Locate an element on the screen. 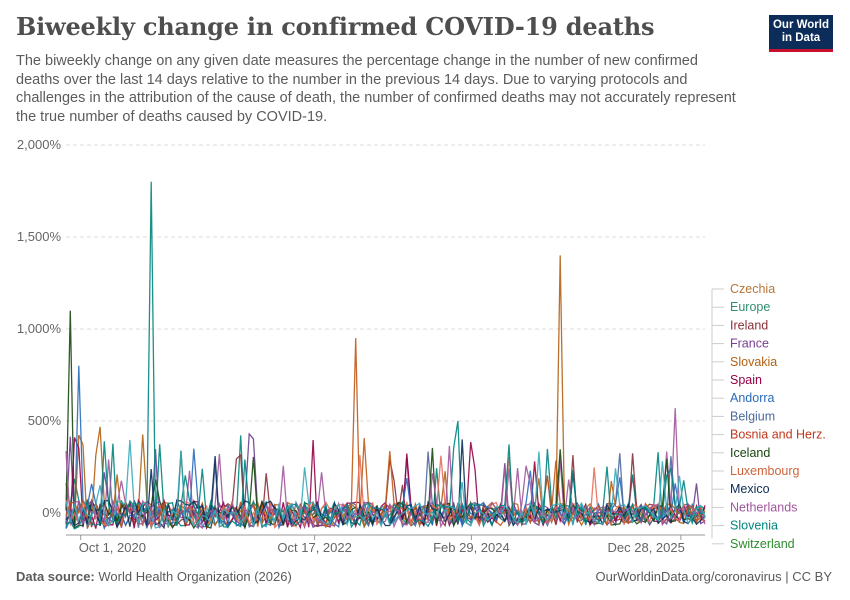 This screenshot has width=850, height=600. y-tick-label: 1,000% is located at coordinates (39, 328).